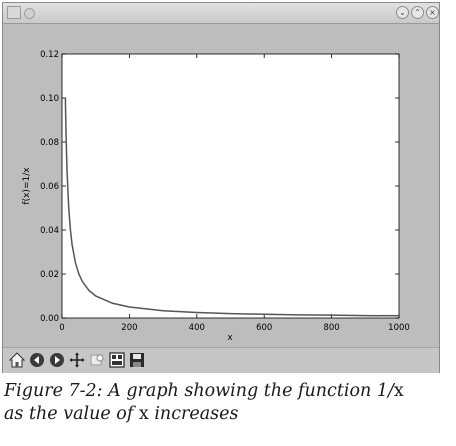 Image resolution: width=456 pixels, height=446 pixels. Describe the element at coordinates (49, 143) in the screenshot. I see `y-tick-label: 0.08` at that location.